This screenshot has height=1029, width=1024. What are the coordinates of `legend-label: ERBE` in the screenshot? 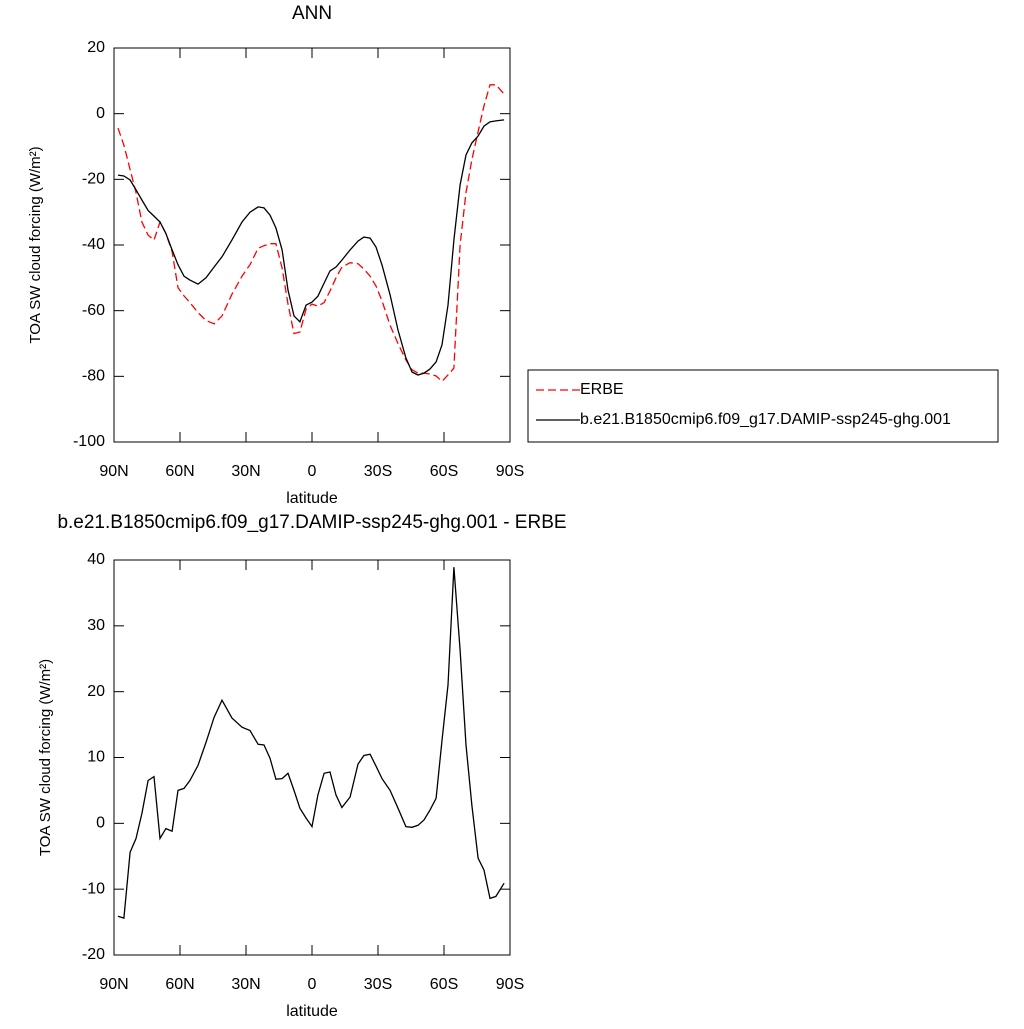 It's located at (602, 389).